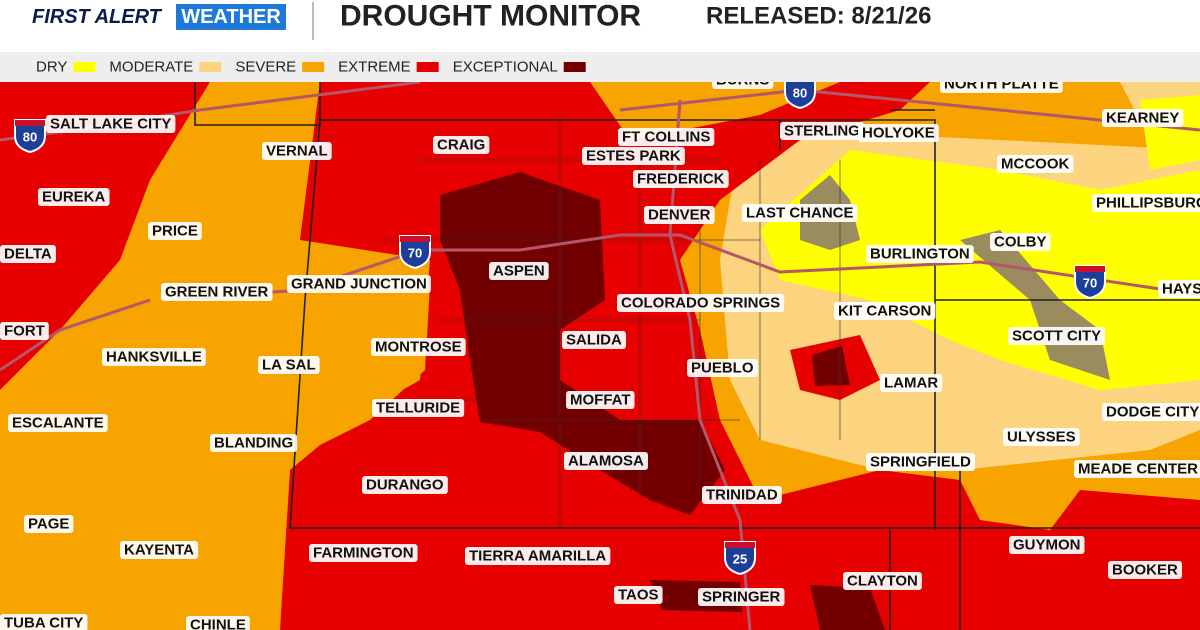  I want to click on legend-label: EXTREME, so click(374, 67).